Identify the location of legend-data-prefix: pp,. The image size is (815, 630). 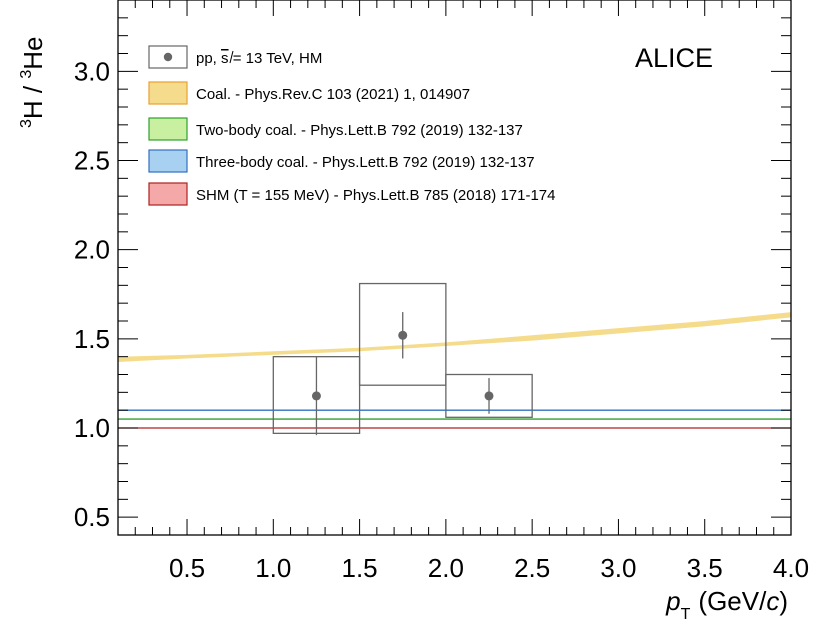
(208, 58).